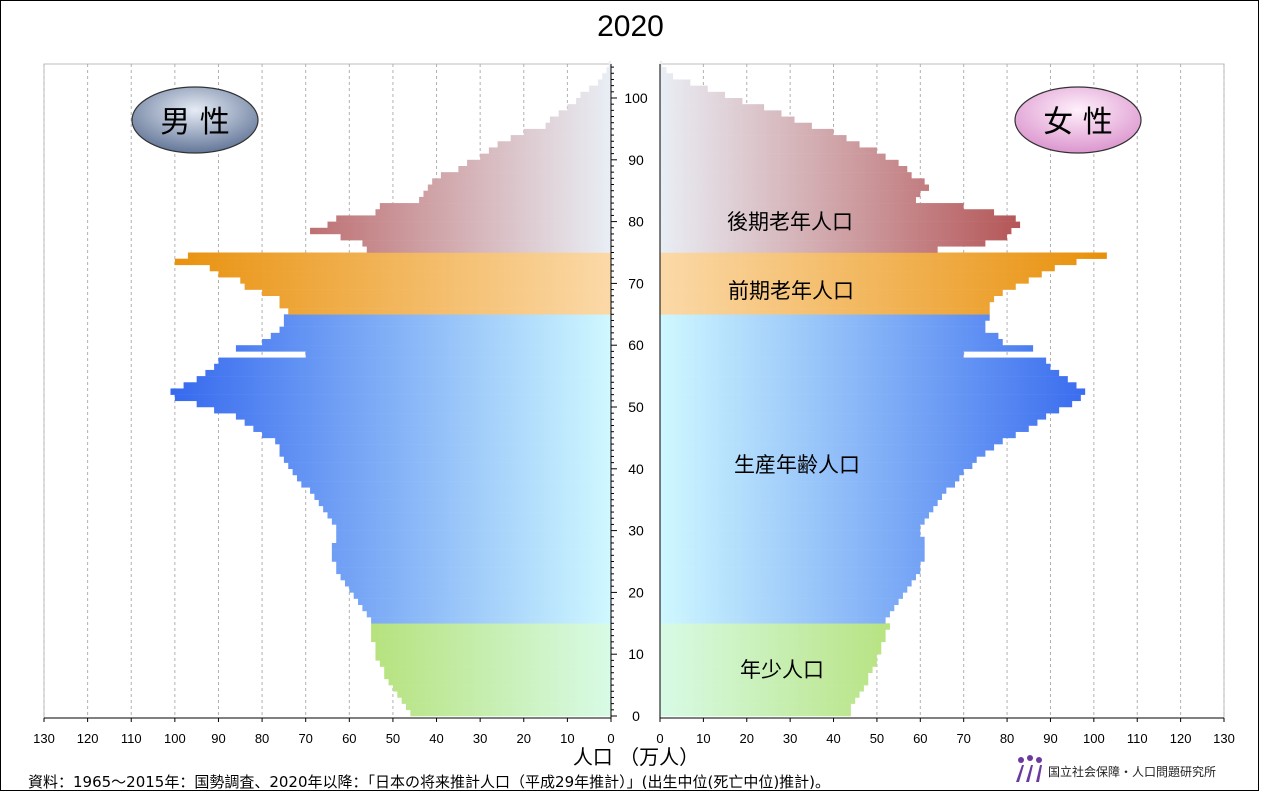 Image resolution: width=1261 pixels, height=793 pixels. Describe the element at coordinates (636, 98) in the screenshot. I see `age-tick-label: 100` at that location.